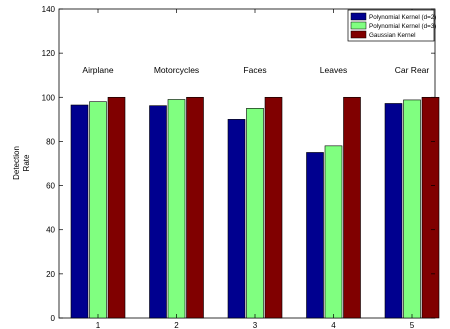 The image size is (450, 329). What do you see at coordinates (50, 230) in the screenshot?
I see `y-tick-label: 40` at bounding box center [50, 230].